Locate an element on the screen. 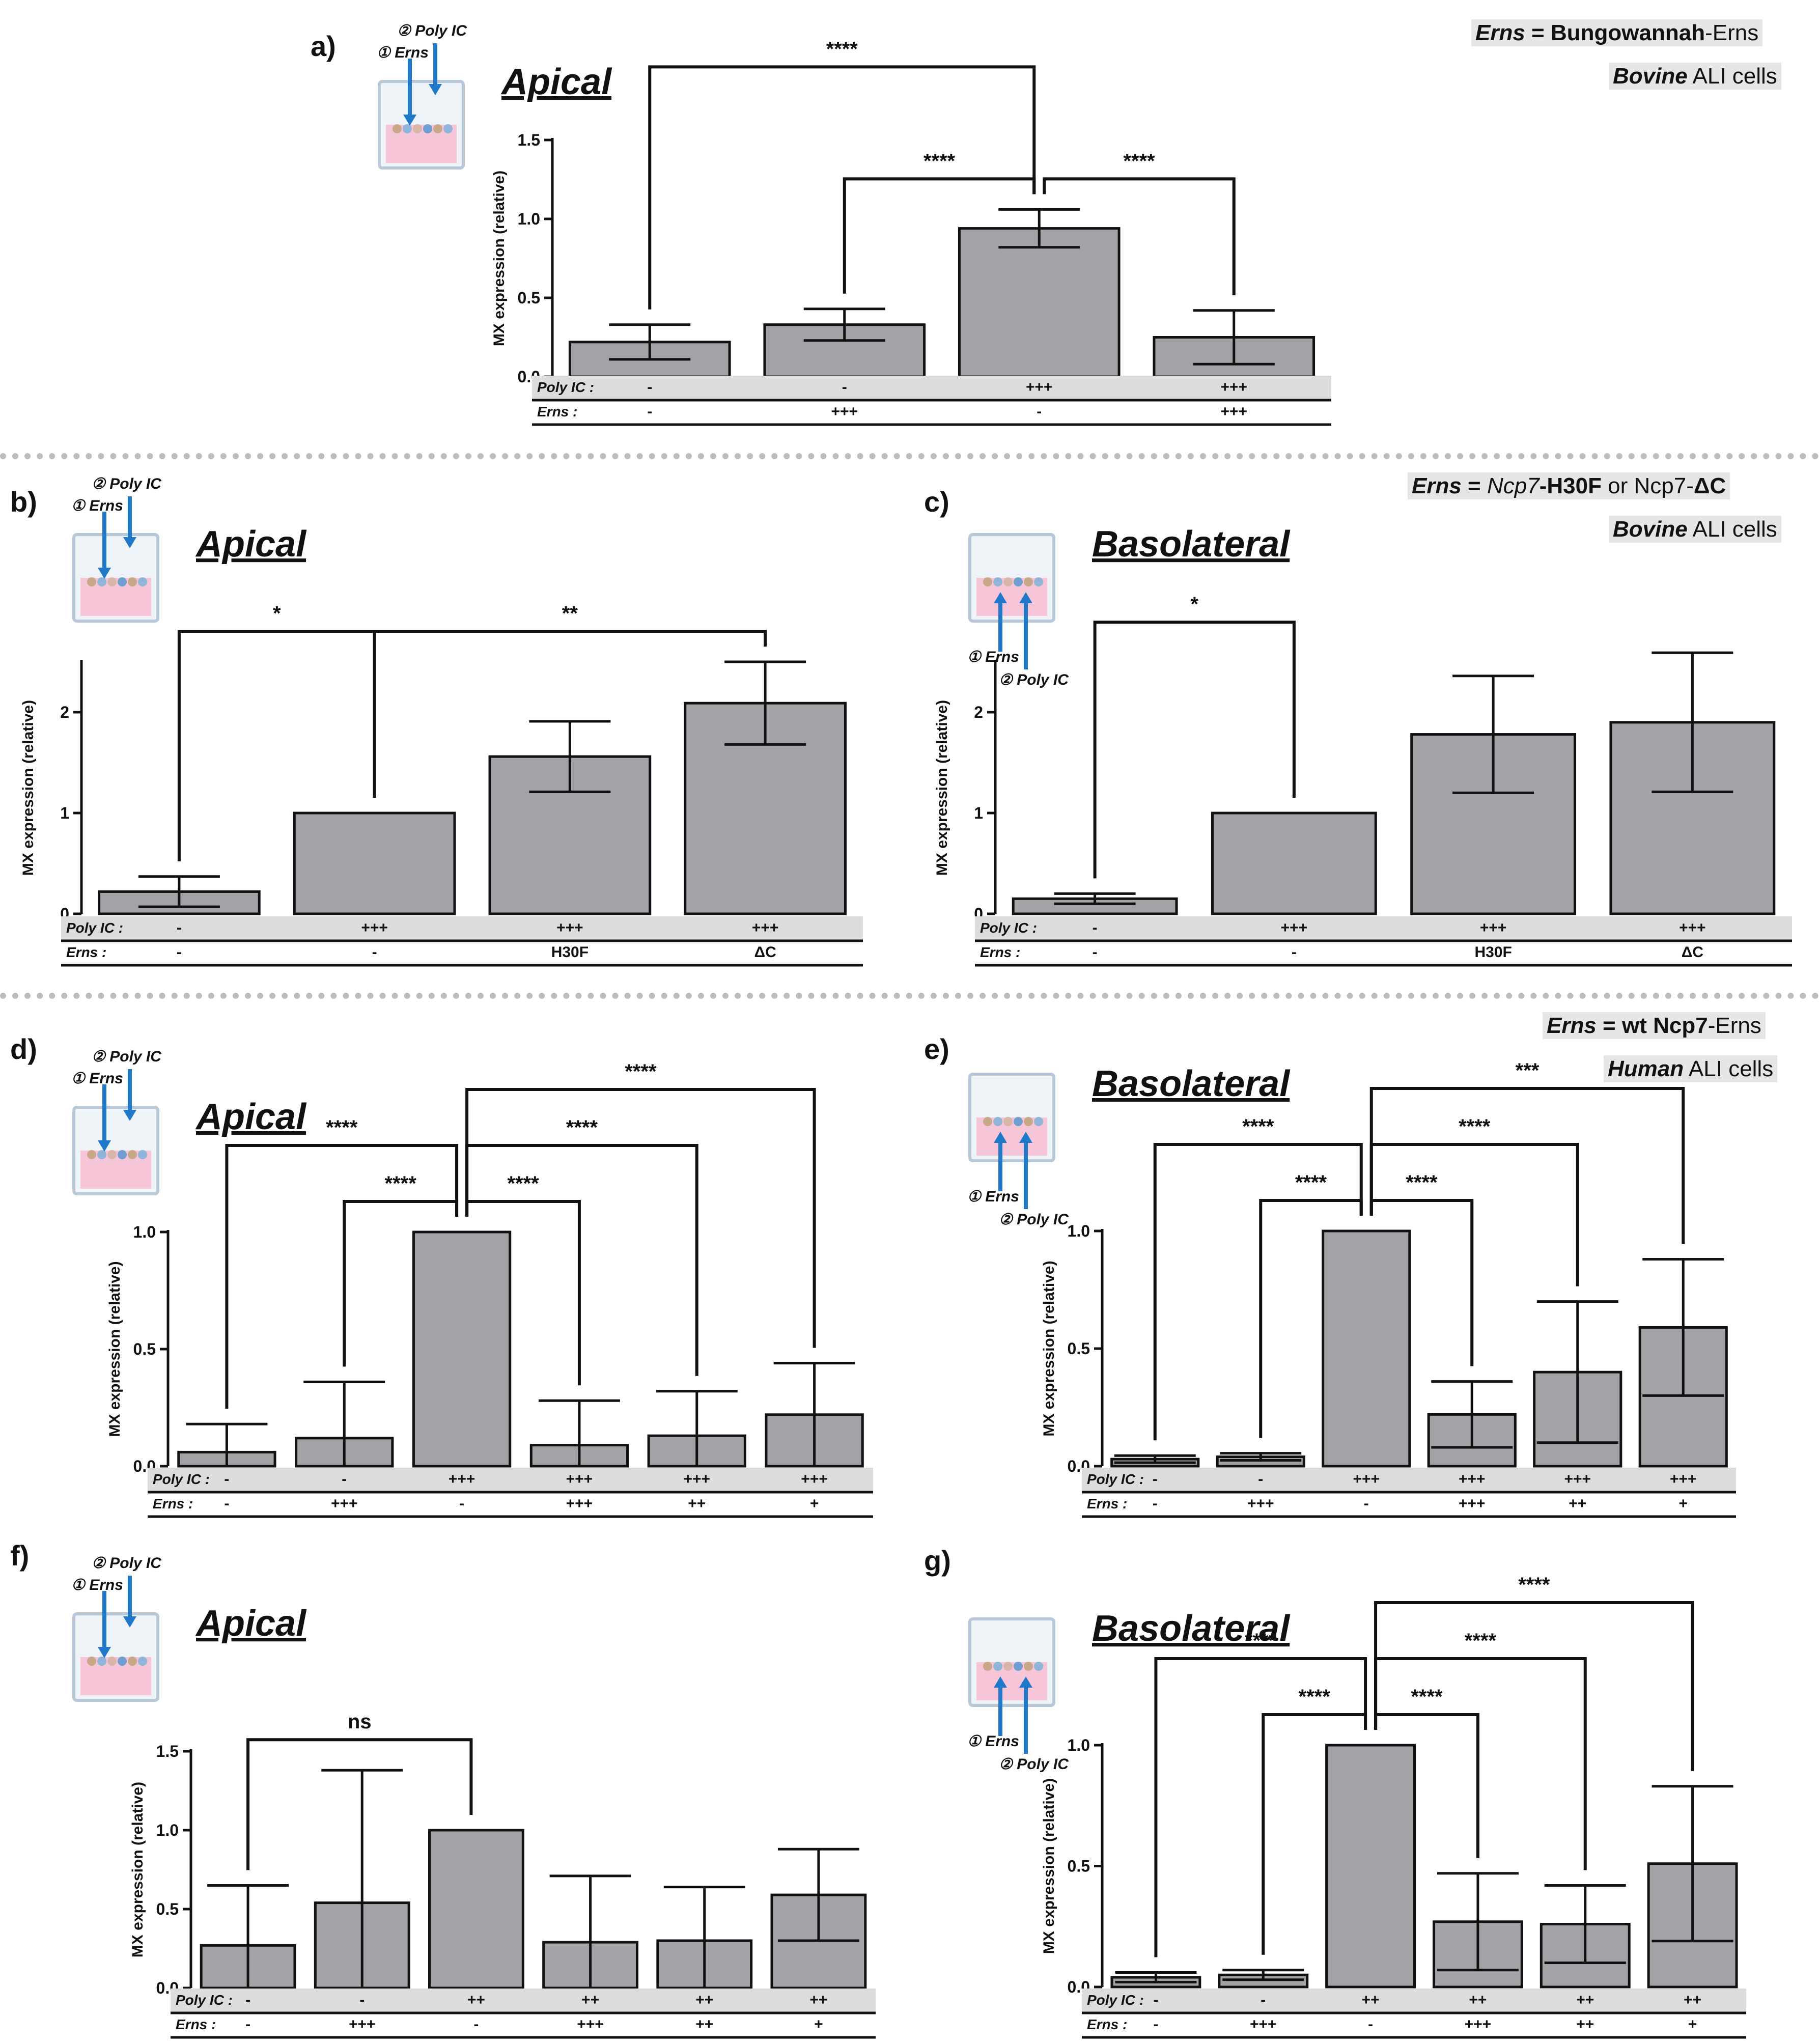 Image resolution: width=1819 pixels, height=2044 pixels. y-tick-label: 2 is located at coordinates (978, 712).